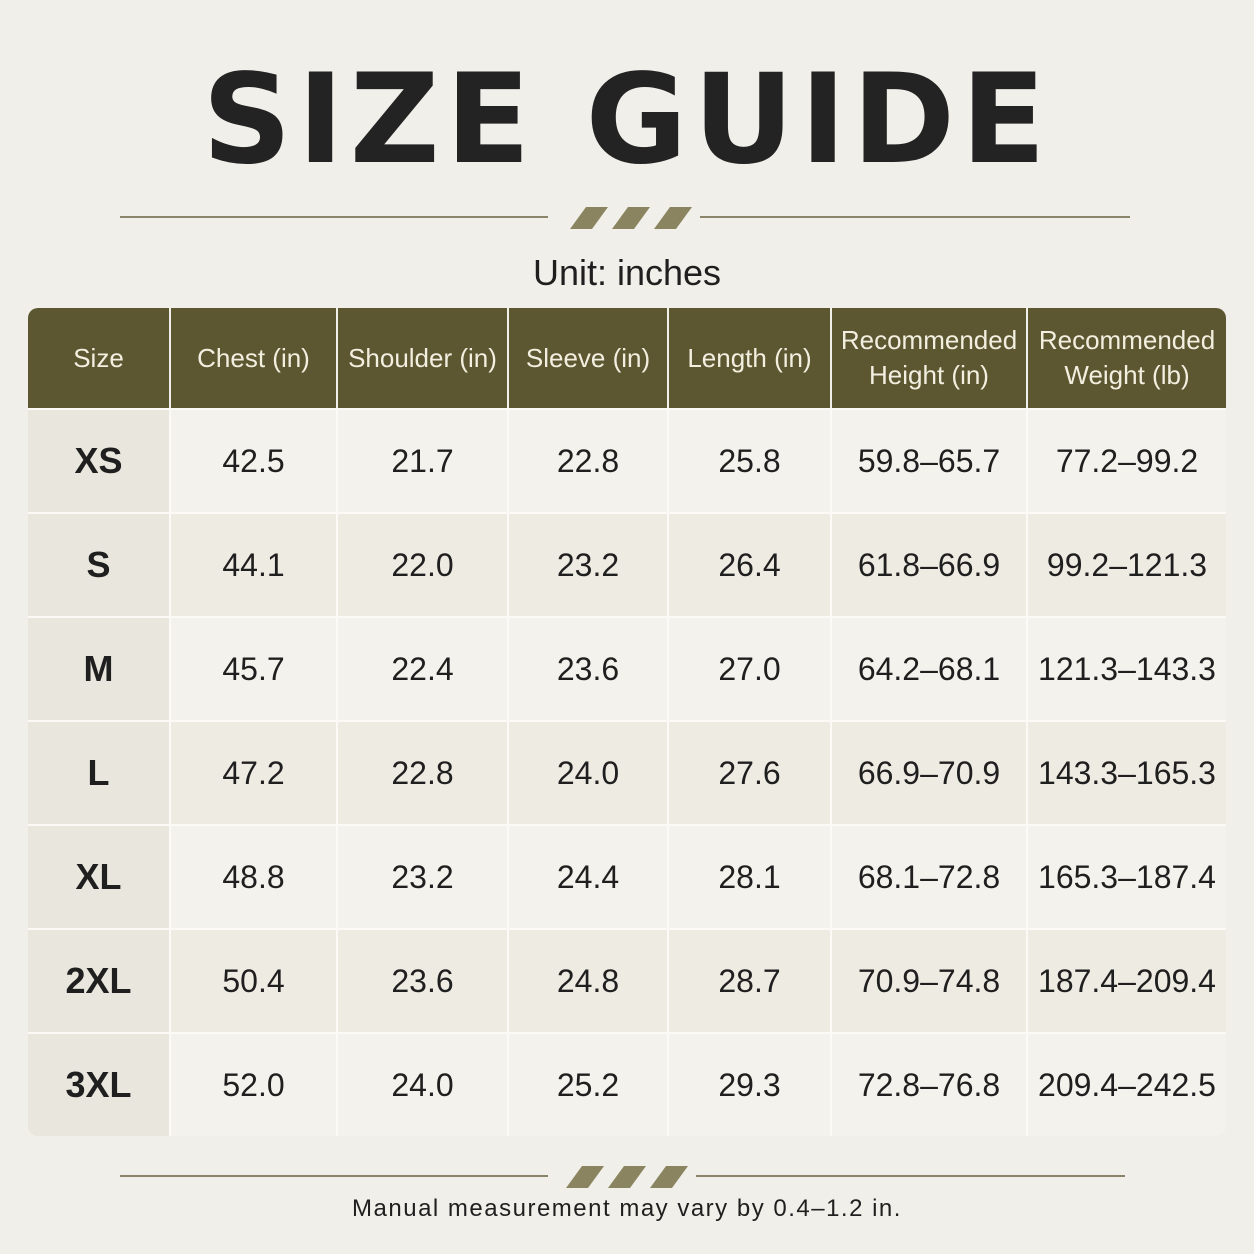  Describe the element at coordinates (254, 668) in the screenshot. I see `table-cell: 45.7` at that location.